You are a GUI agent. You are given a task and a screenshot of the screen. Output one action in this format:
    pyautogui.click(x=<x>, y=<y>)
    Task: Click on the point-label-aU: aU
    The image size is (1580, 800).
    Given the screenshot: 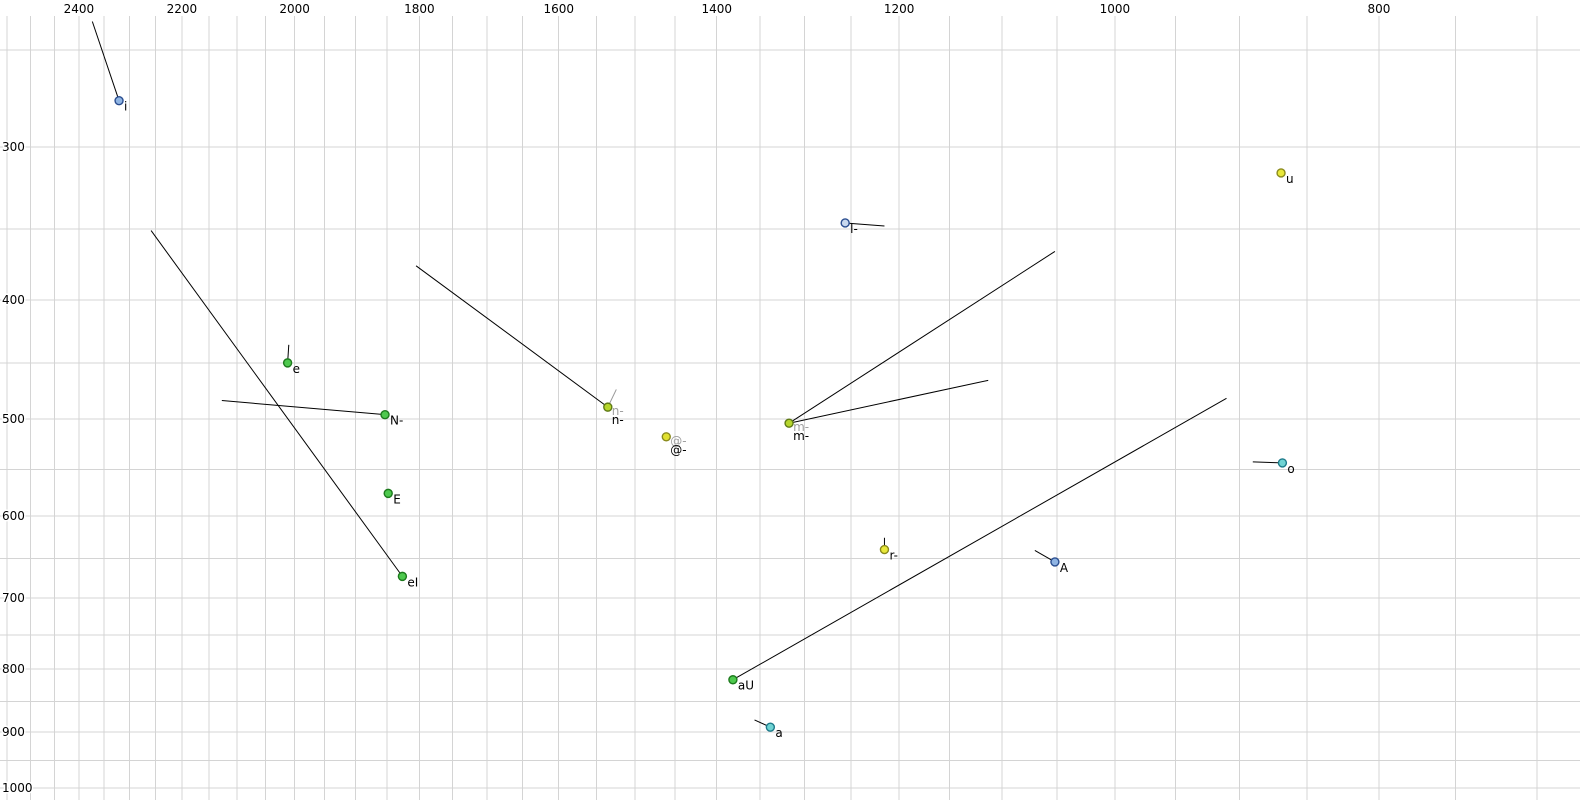 What is the action you would take?
    pyautogui.click(x=746, y=686)
    